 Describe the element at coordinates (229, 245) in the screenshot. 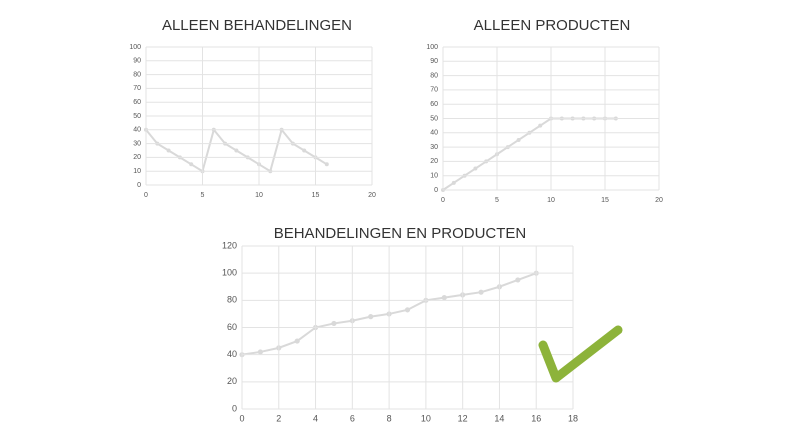

I see `y-tick-label: 120` at that location.